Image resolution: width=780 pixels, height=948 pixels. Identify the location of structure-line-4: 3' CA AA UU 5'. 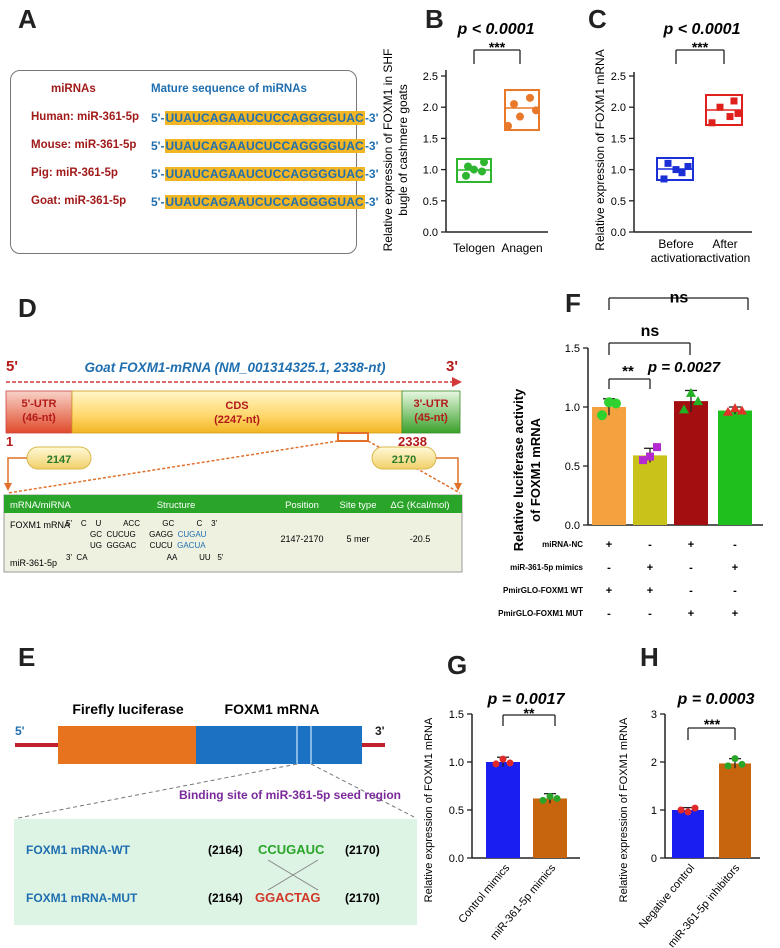
(145, 557).